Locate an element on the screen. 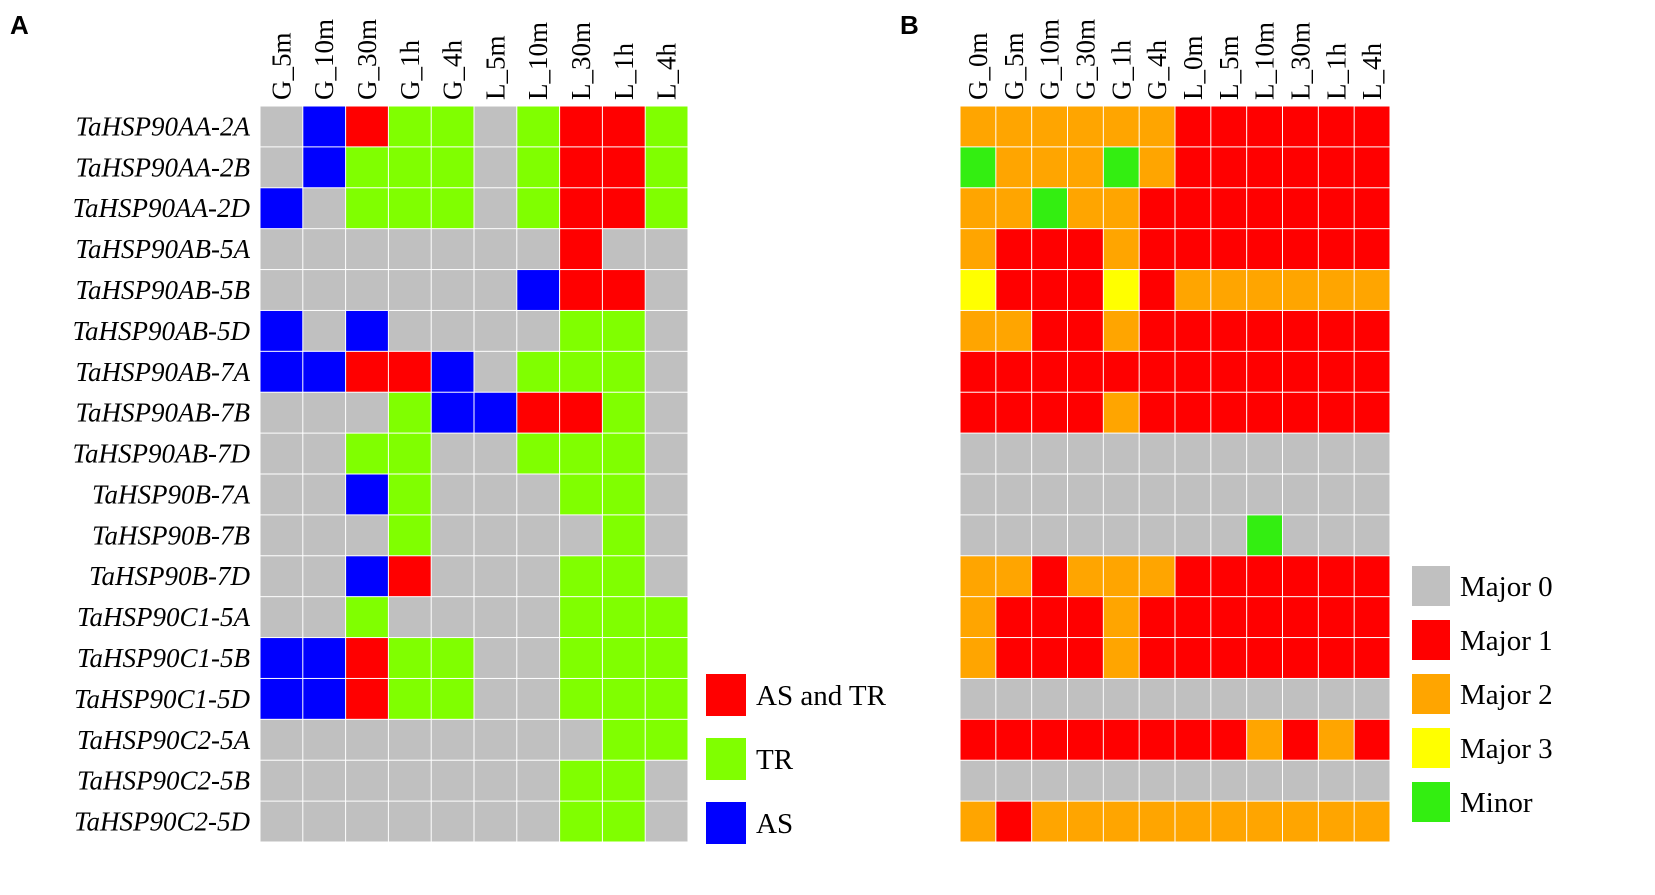  column-label: G_30m is located at coordinates (1085, 59).